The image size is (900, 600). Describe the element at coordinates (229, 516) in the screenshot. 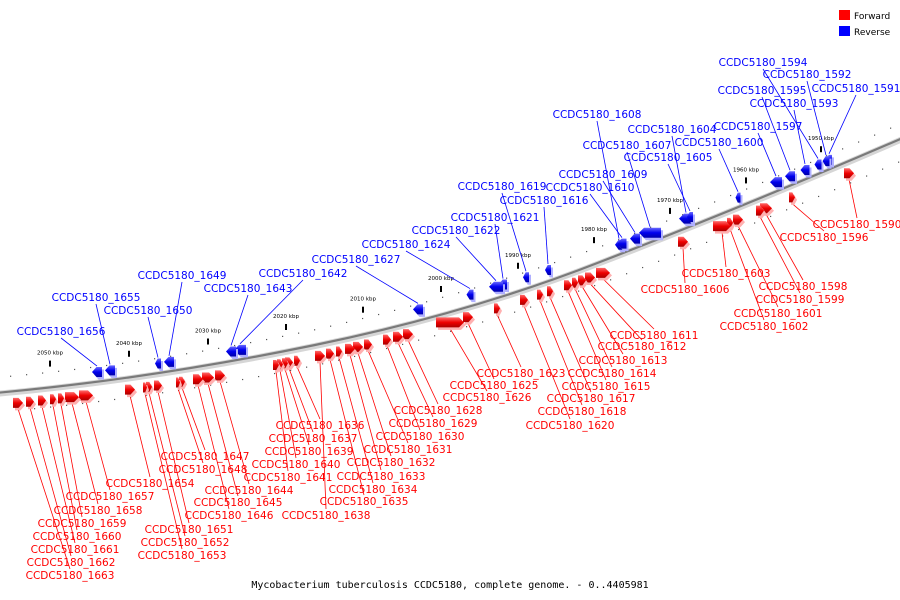

I see `forward-gene-label: CCDC5180_1646` at that location.